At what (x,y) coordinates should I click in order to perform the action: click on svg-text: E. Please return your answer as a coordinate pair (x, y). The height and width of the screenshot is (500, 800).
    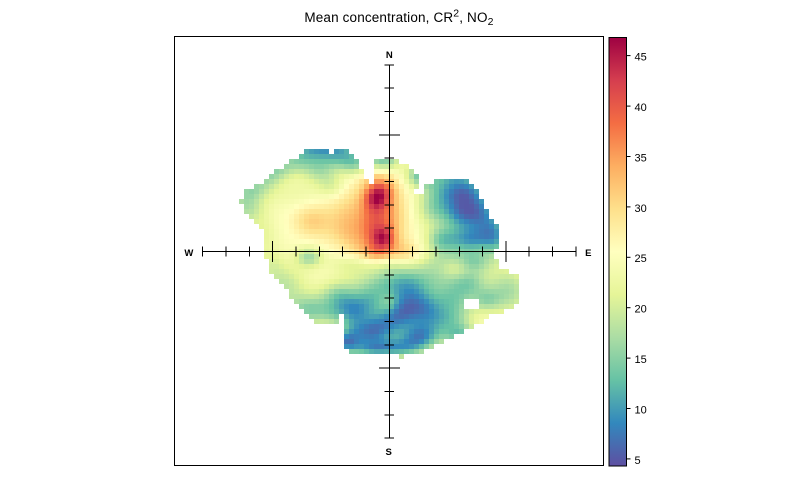
    Looking at the image, I should click on (588, 253).